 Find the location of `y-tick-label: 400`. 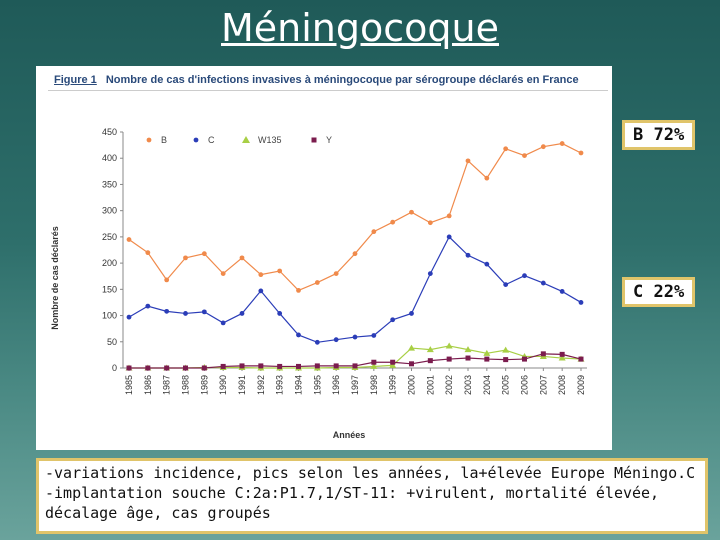

y-tick-label: 400 is located at coordinates (109, 158).